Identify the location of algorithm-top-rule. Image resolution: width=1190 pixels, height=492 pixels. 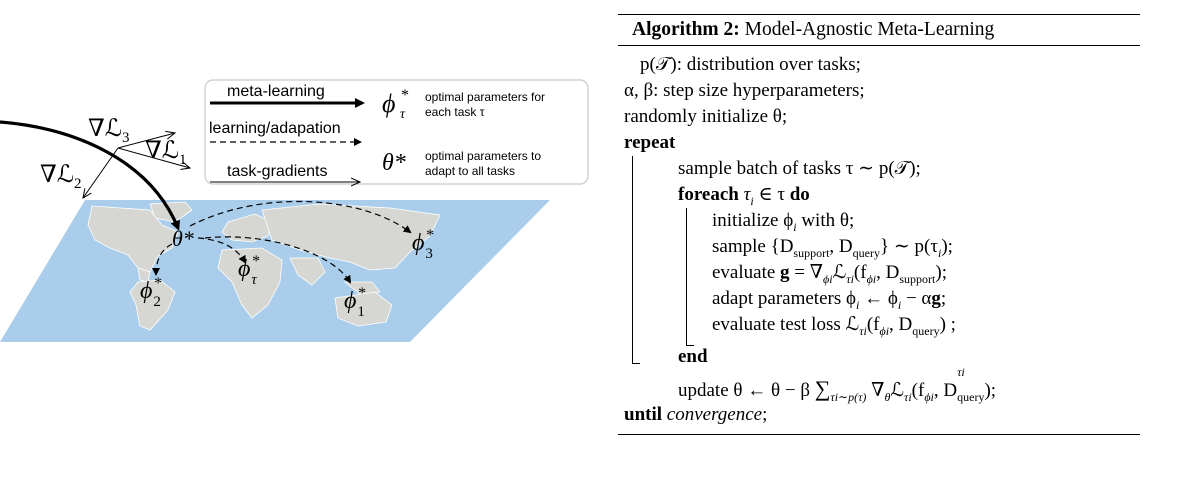
(879, 14).